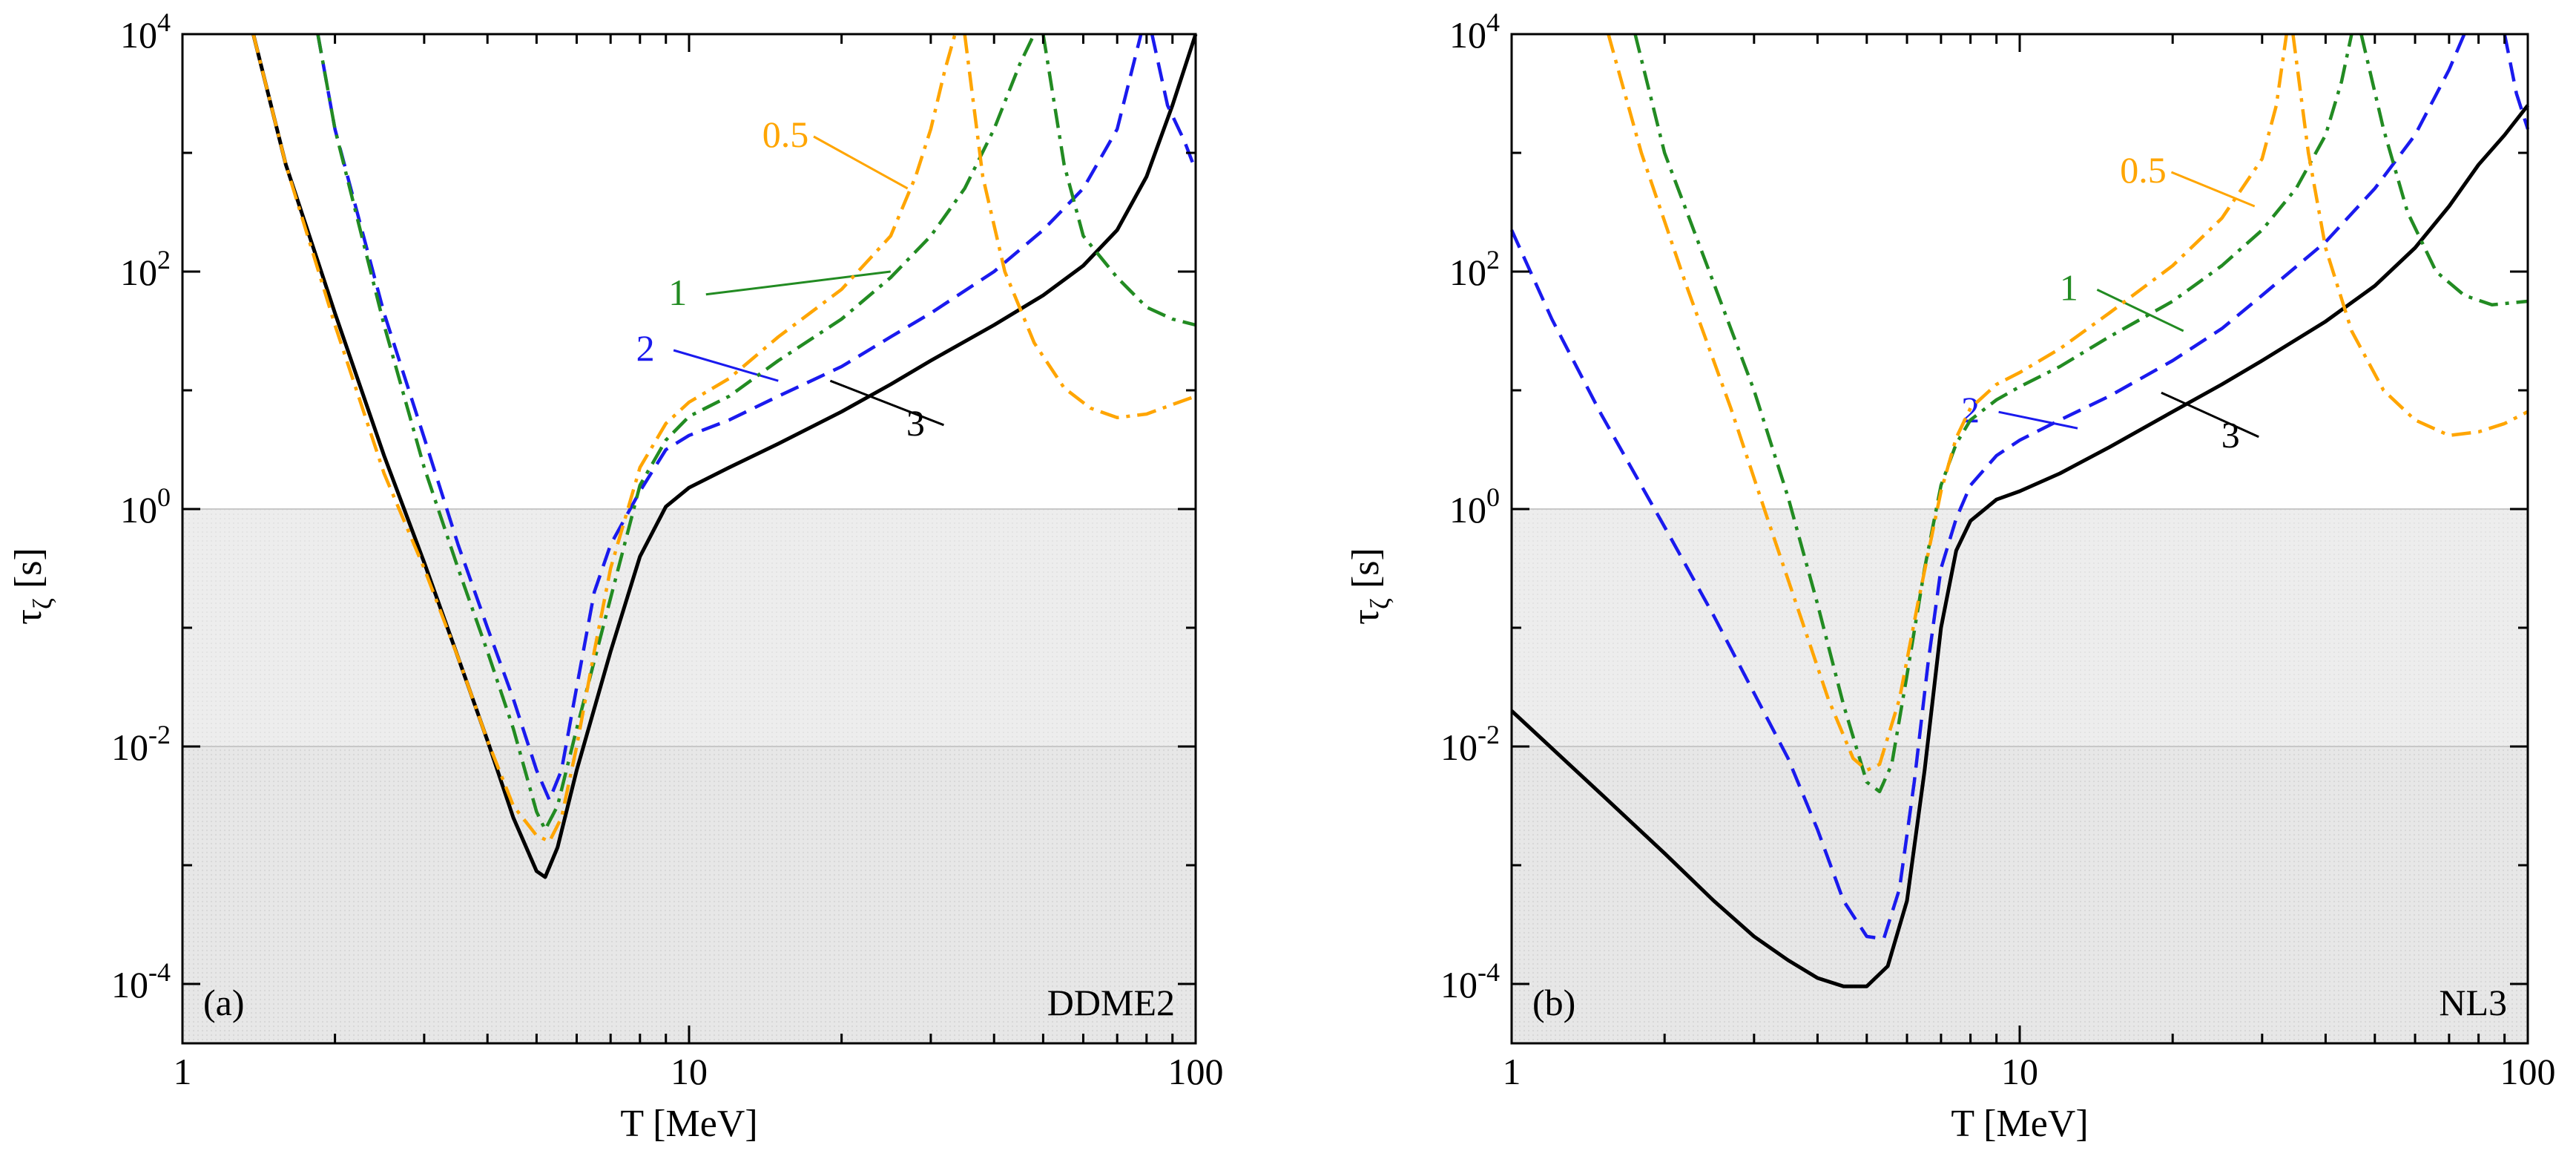 The width and height of the screenshot is (2576, 1165). I want to click on p1-x-tick-label: 100, so click(2528, 1071).